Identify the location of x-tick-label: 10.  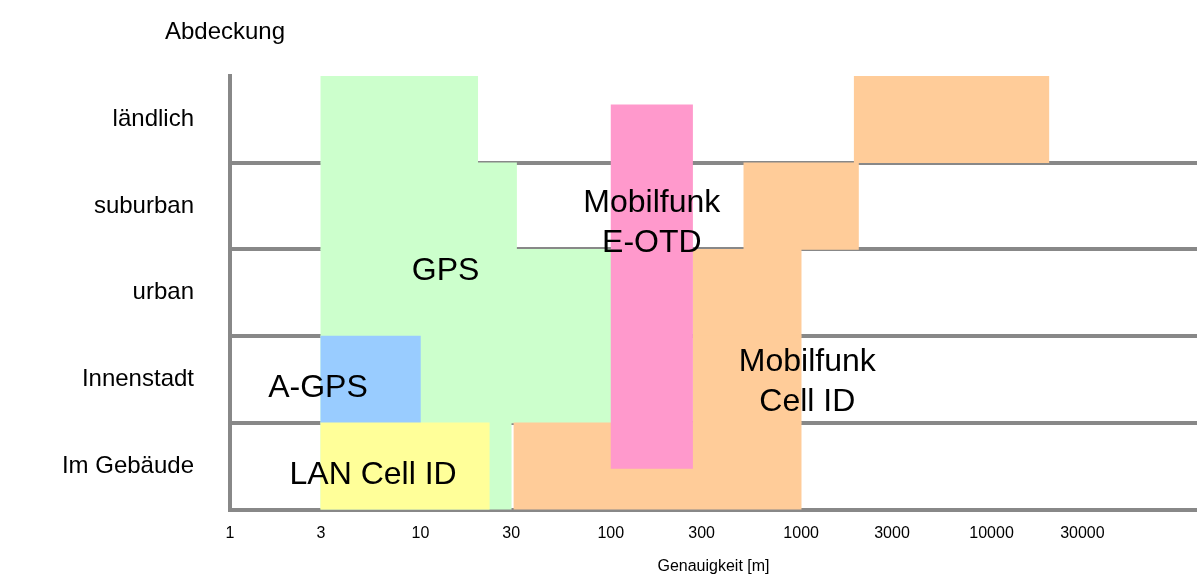
(420, 532).